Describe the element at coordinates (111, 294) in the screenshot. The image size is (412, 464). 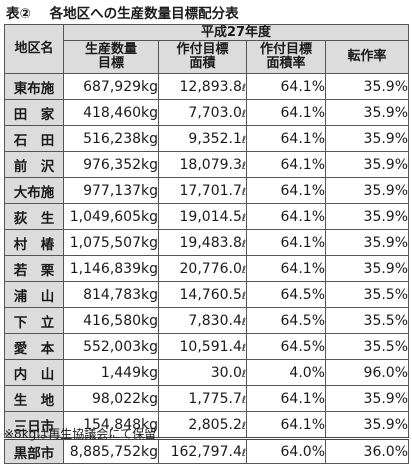
I see `production-target: 814,783kg` at that location.